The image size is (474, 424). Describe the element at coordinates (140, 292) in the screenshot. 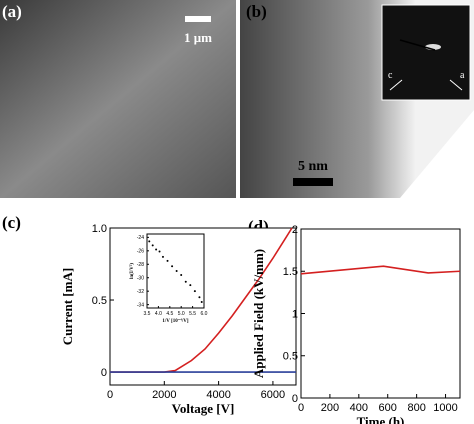

I see `y-tick-label: -32` at that location.